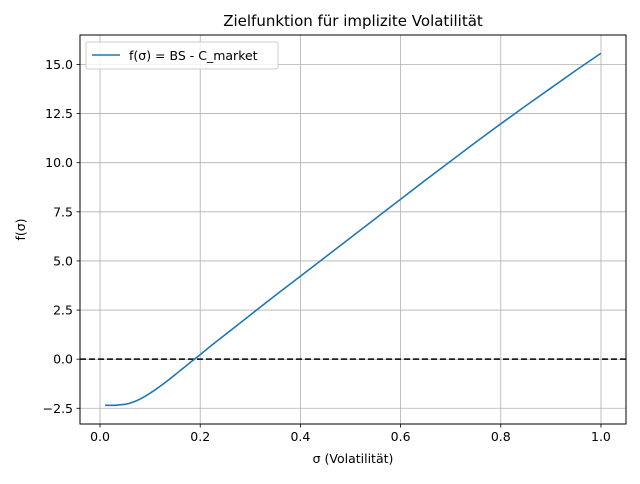 Image resolution: width=640 pixels, height=484 pixels. I want to click on y-tick-label: 15.0, so click(59, 64).